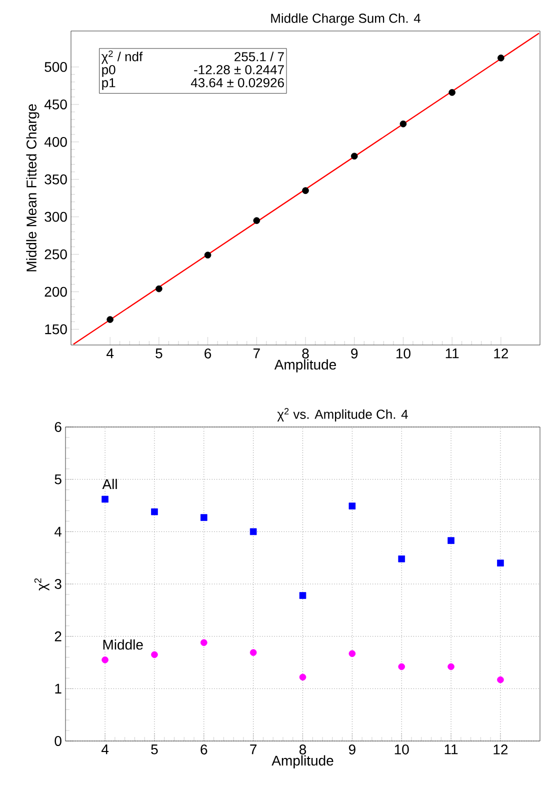  Describe the element at coordinates (55, 104) in the screenshot. I see `y-tick-label: 450` at that location.